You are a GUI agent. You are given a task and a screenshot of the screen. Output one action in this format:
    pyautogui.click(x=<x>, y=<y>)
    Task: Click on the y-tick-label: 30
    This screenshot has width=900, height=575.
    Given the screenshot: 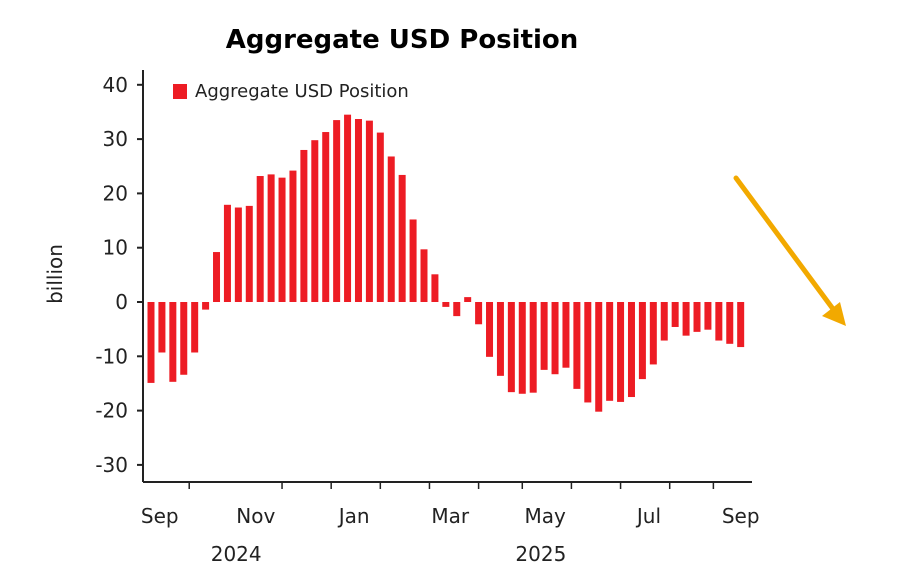 What is the action you would take?
    pyautogui.click(x=115, y=139)
    